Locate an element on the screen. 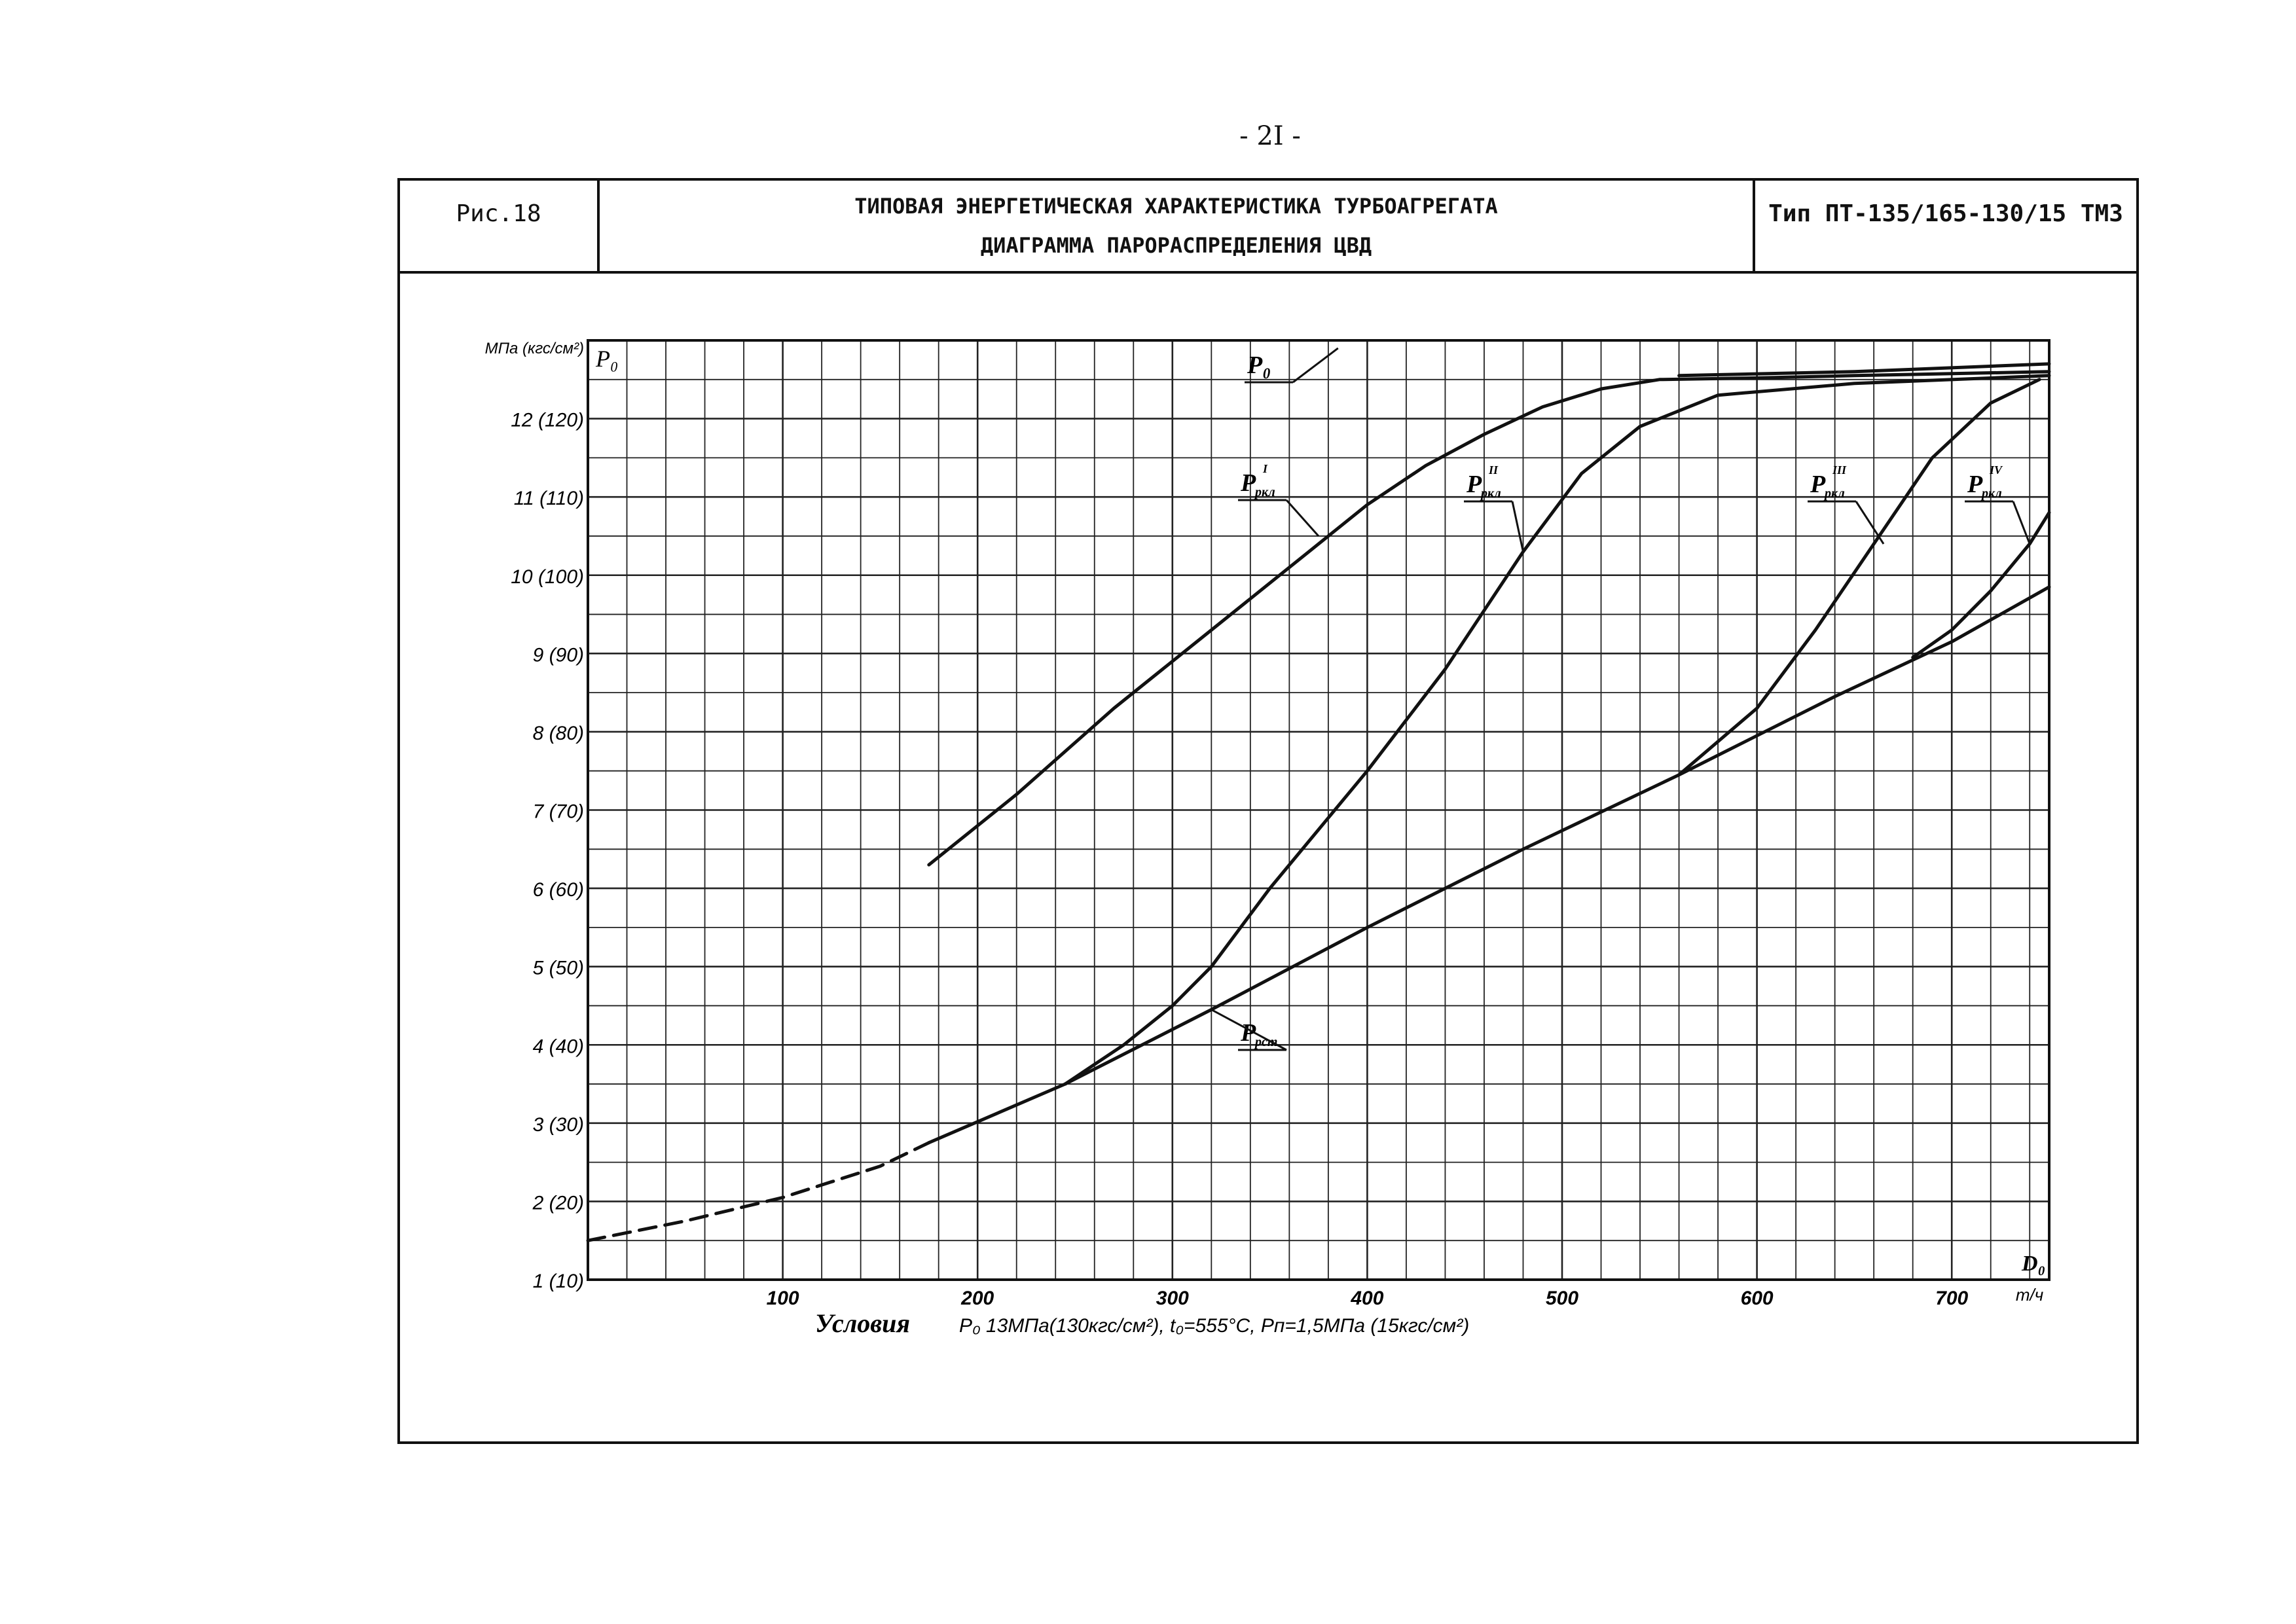 This screenshot has height=1624, width=2296. curve-label-prkl4-sub: ркл is located at coordinates (1991, 493).